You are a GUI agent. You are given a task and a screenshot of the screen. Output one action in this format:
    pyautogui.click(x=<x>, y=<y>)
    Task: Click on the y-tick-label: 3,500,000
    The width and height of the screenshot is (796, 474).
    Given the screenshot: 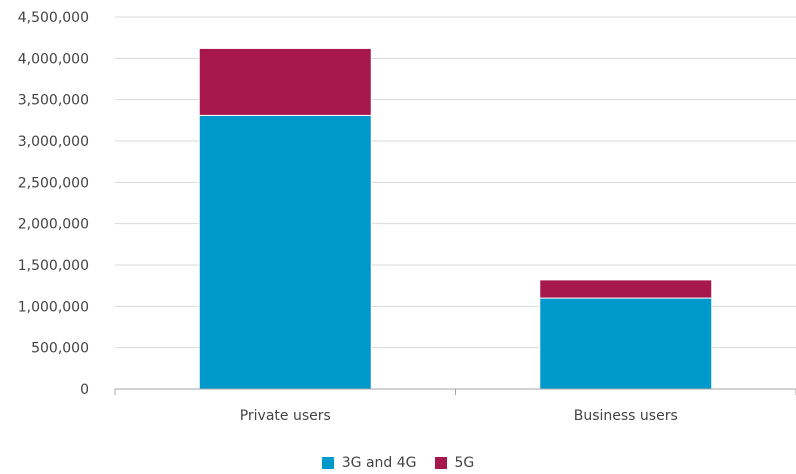 What is the action you would take?
    pyautogui.click(x=53, y=101)
    